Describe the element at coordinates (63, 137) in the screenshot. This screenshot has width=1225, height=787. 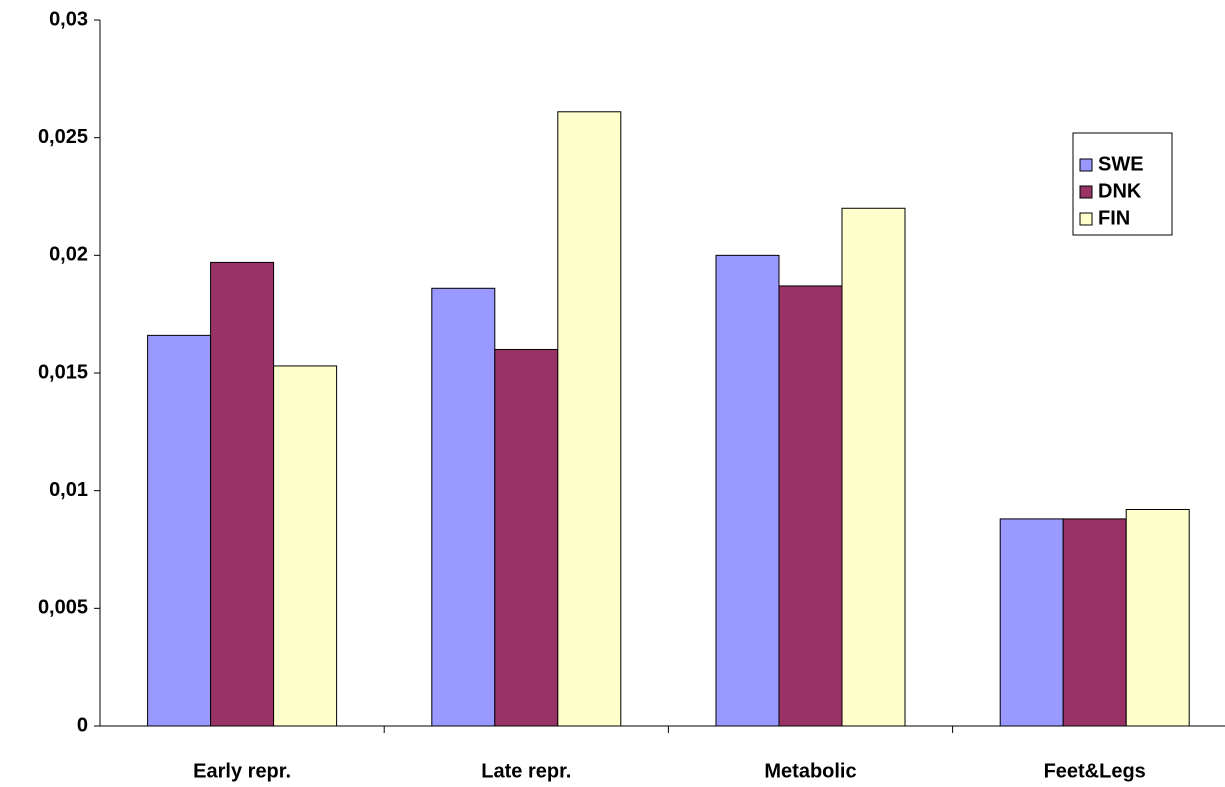
I see `y-tick-label: 0,025` at that location.